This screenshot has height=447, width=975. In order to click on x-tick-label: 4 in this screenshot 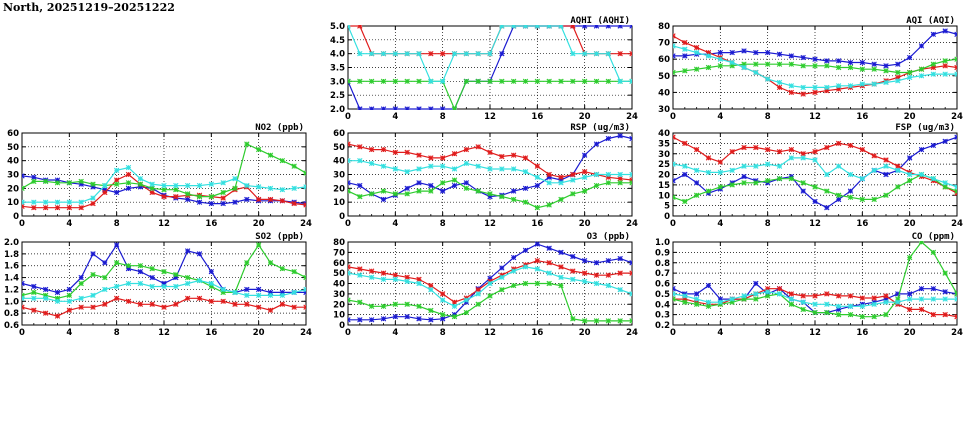, I will do `click(395, 333)`.